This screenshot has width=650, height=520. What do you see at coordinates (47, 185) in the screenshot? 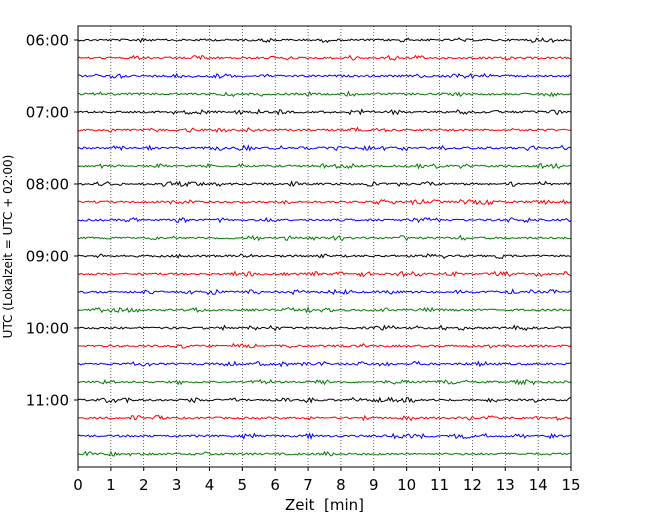
I see `y-tick-label: 08:00` at bounding box center [47, 185].